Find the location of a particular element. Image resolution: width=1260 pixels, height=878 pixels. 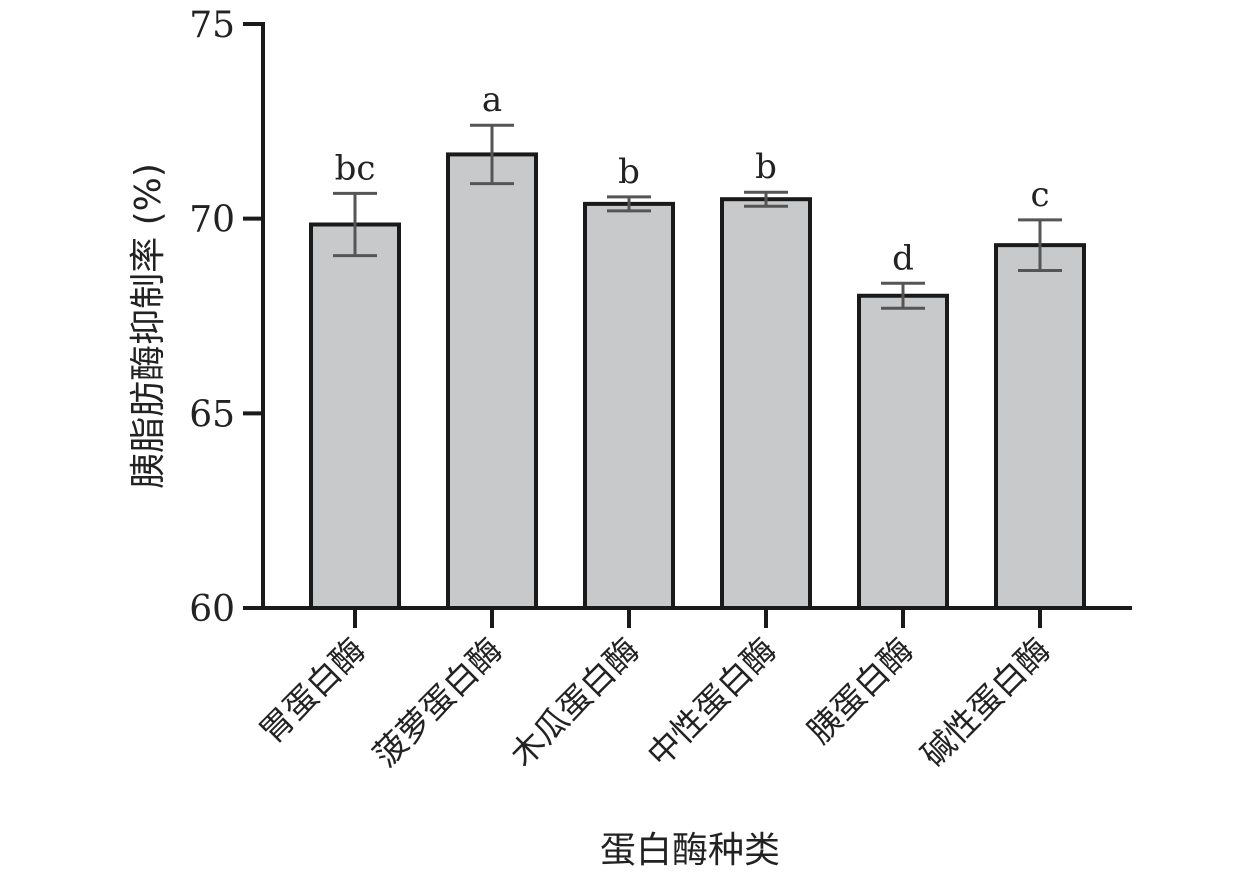

error-bars-layer is located at coordinates (697, 216).